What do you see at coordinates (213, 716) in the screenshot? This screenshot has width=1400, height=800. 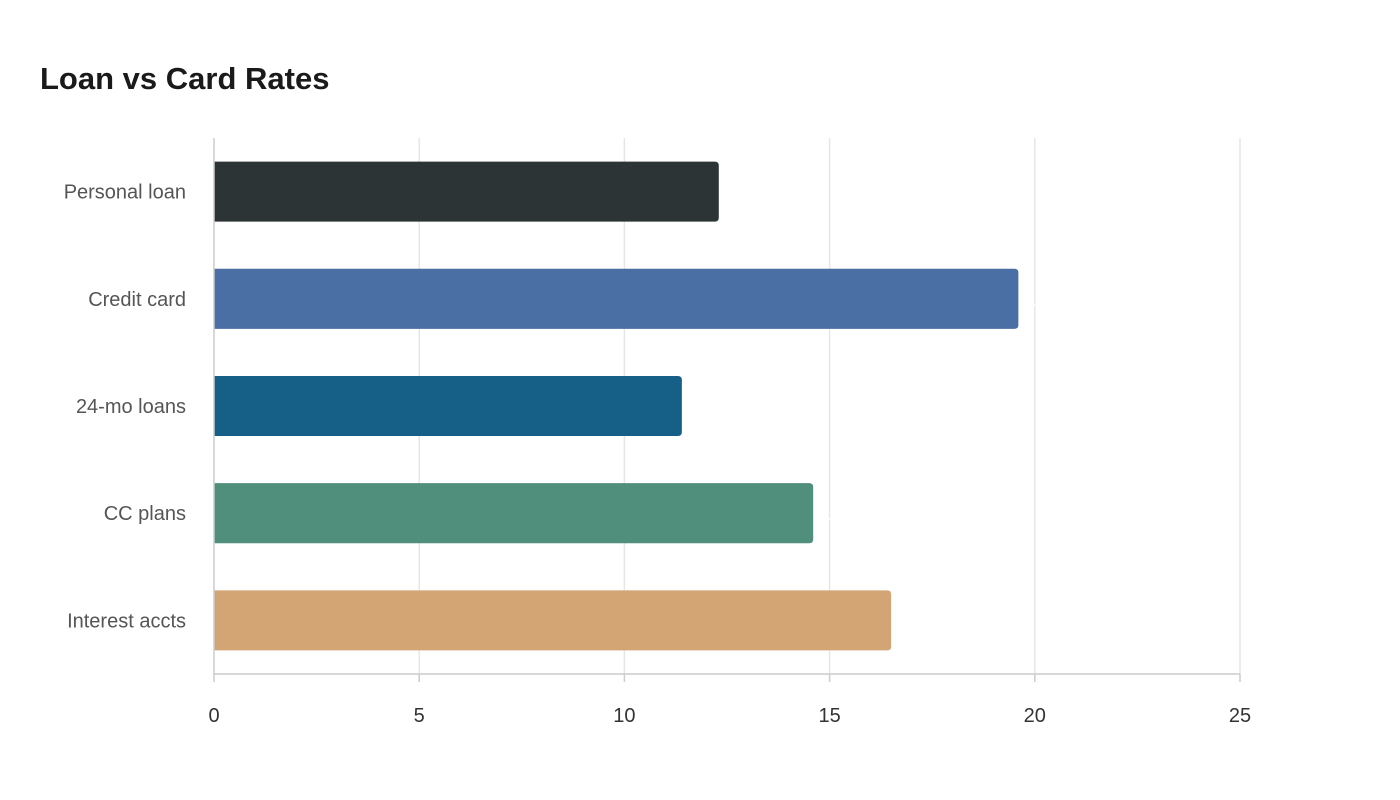 I see `x-tick-label: 0` at bounding box center [213, 716].